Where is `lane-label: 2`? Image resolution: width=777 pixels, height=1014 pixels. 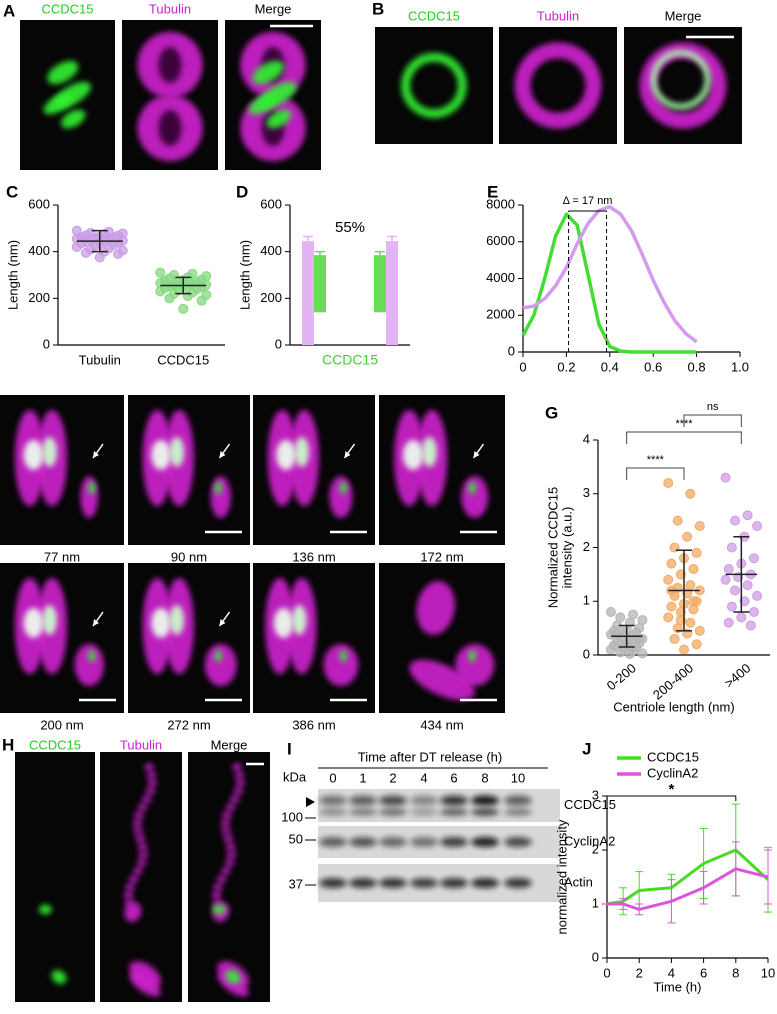
lane-label: 2 is located at coordinates (392, 777).